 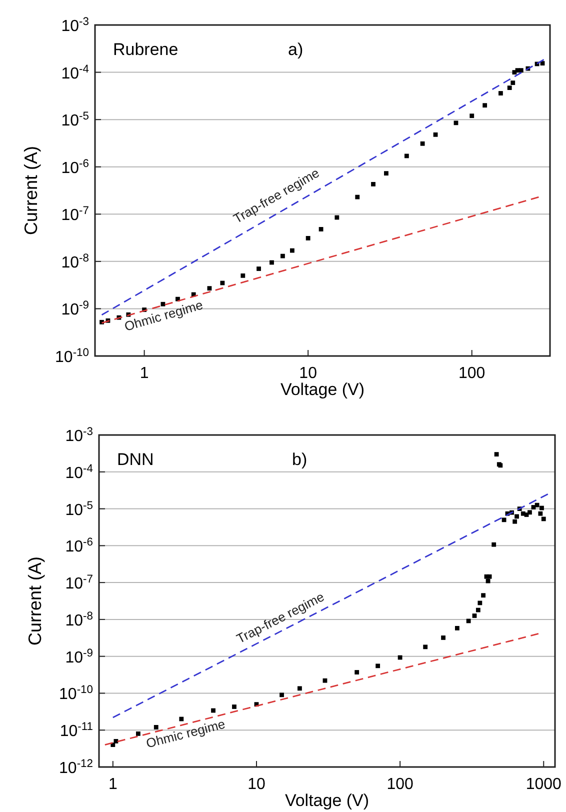 I want to click on y-tick-label: 10$^{-11}$, so click(x=76, y=730).